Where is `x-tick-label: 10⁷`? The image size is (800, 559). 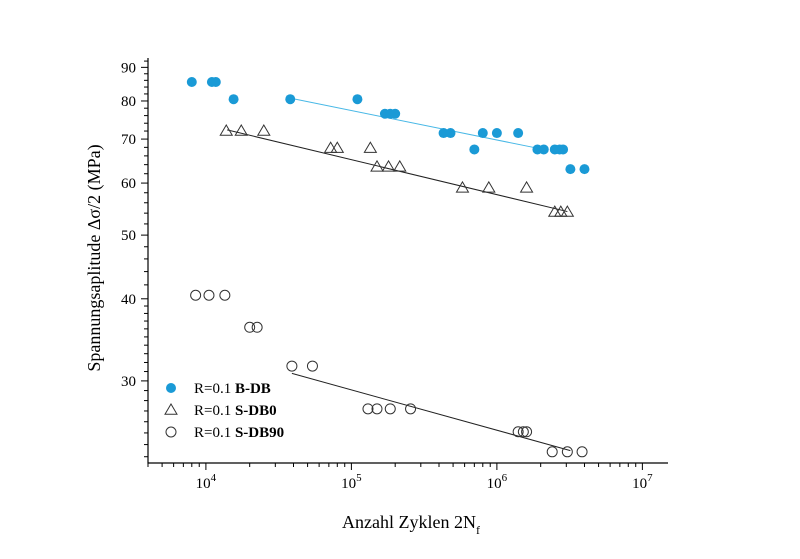
x-tick-label: 10⁷ is located at coordinates (642, 482).